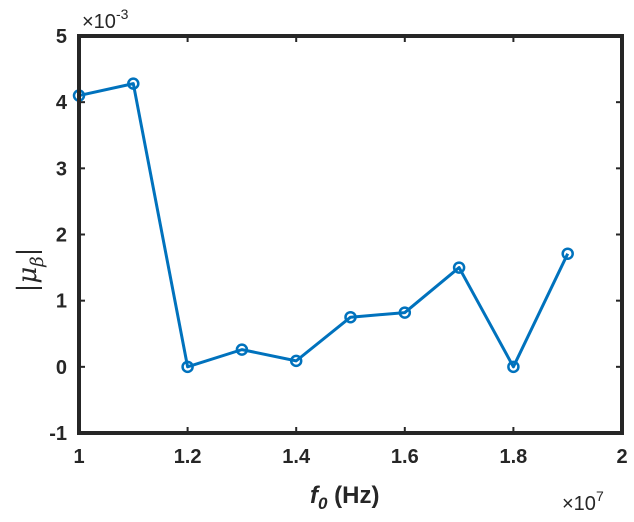 The image size is (634, 522). I want to click on y-tick-label: 2, so click(61, 236).